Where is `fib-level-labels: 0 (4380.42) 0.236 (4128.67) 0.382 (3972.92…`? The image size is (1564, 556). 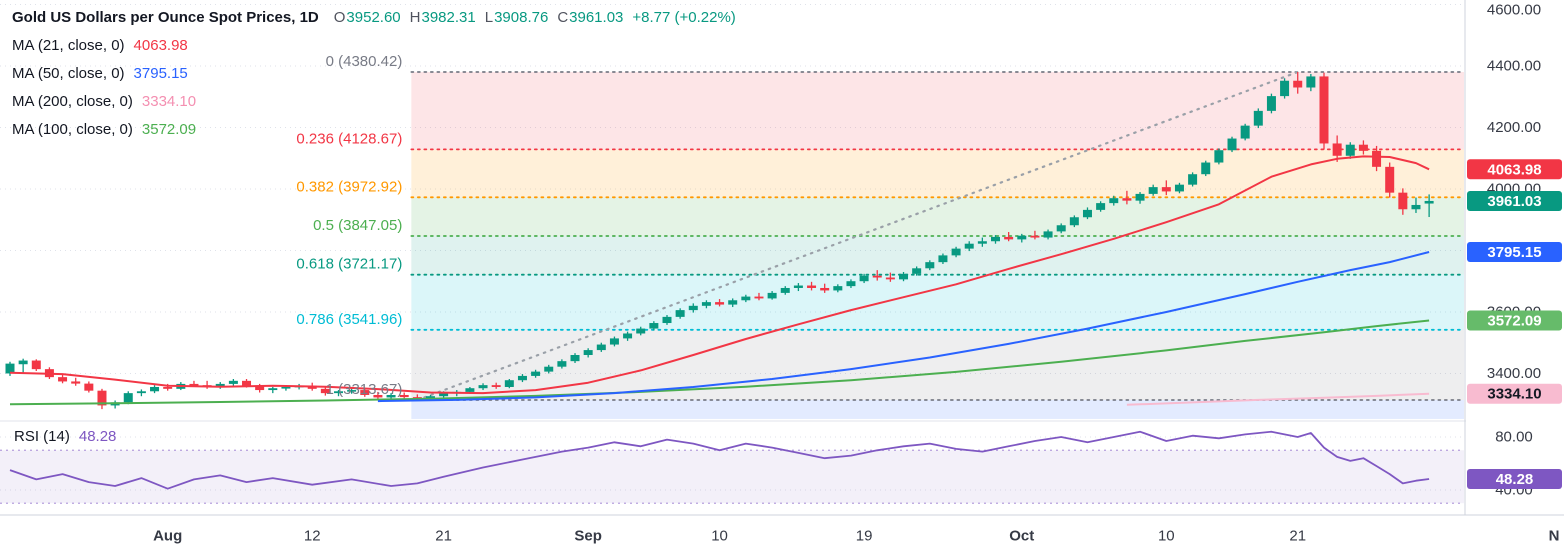
fib-level-labels: 0 (4380.42) 0.236 (4128.67) 0.382 (3972.92… is located at coordinates (349, 225).